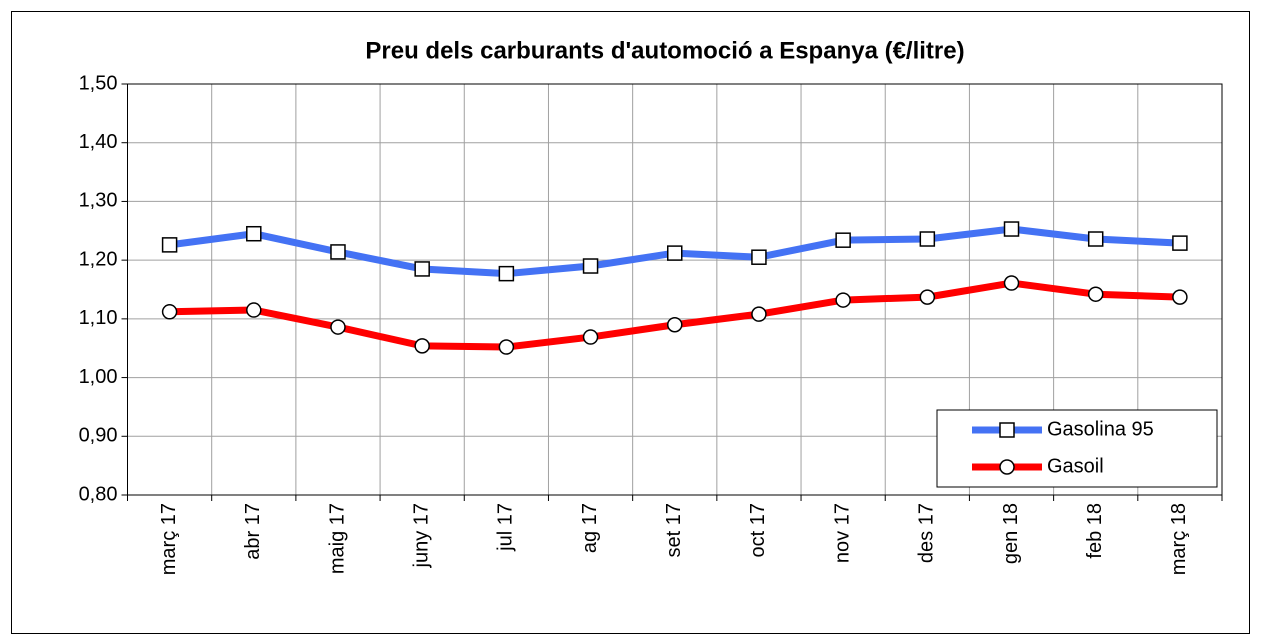  I want to click on x-tick-label: feb 18, so click(1095, 531).